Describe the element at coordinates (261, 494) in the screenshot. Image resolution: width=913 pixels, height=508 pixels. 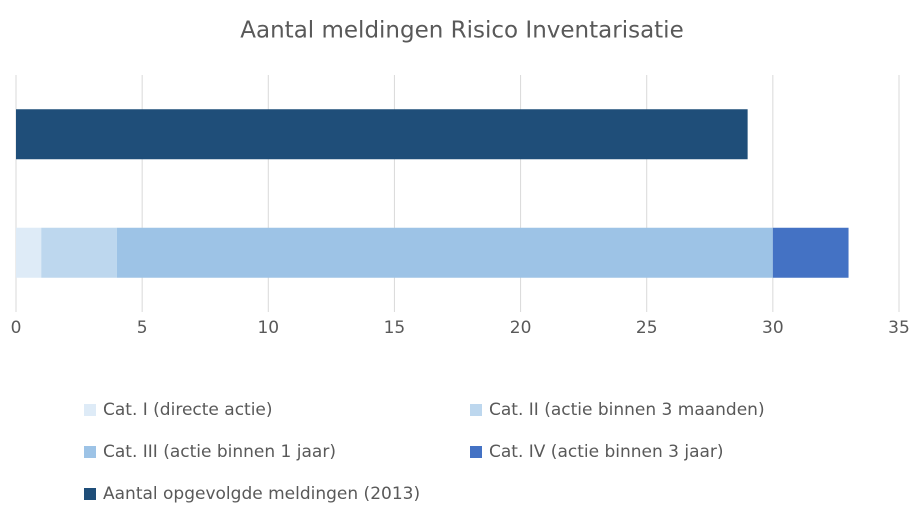
I see `legend-label: Aantal opgevolgde meldingen (2013)` at that location.